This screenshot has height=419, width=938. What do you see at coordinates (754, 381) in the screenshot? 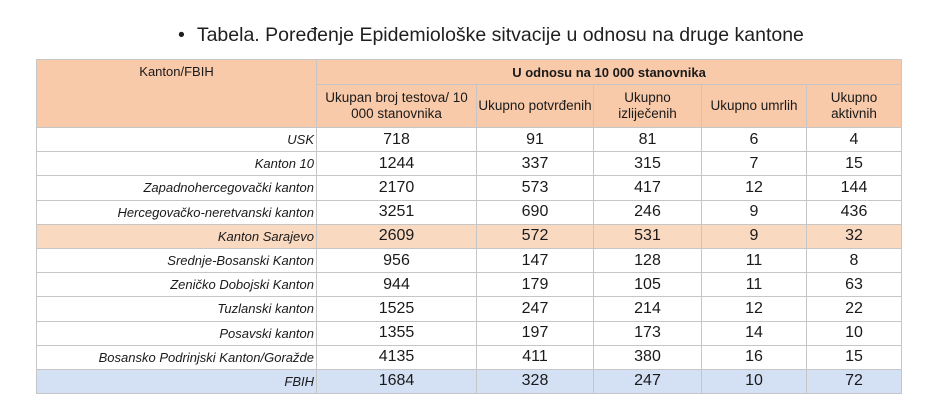
I see `cell-deaths: 10` at bounding box center [754, 381].